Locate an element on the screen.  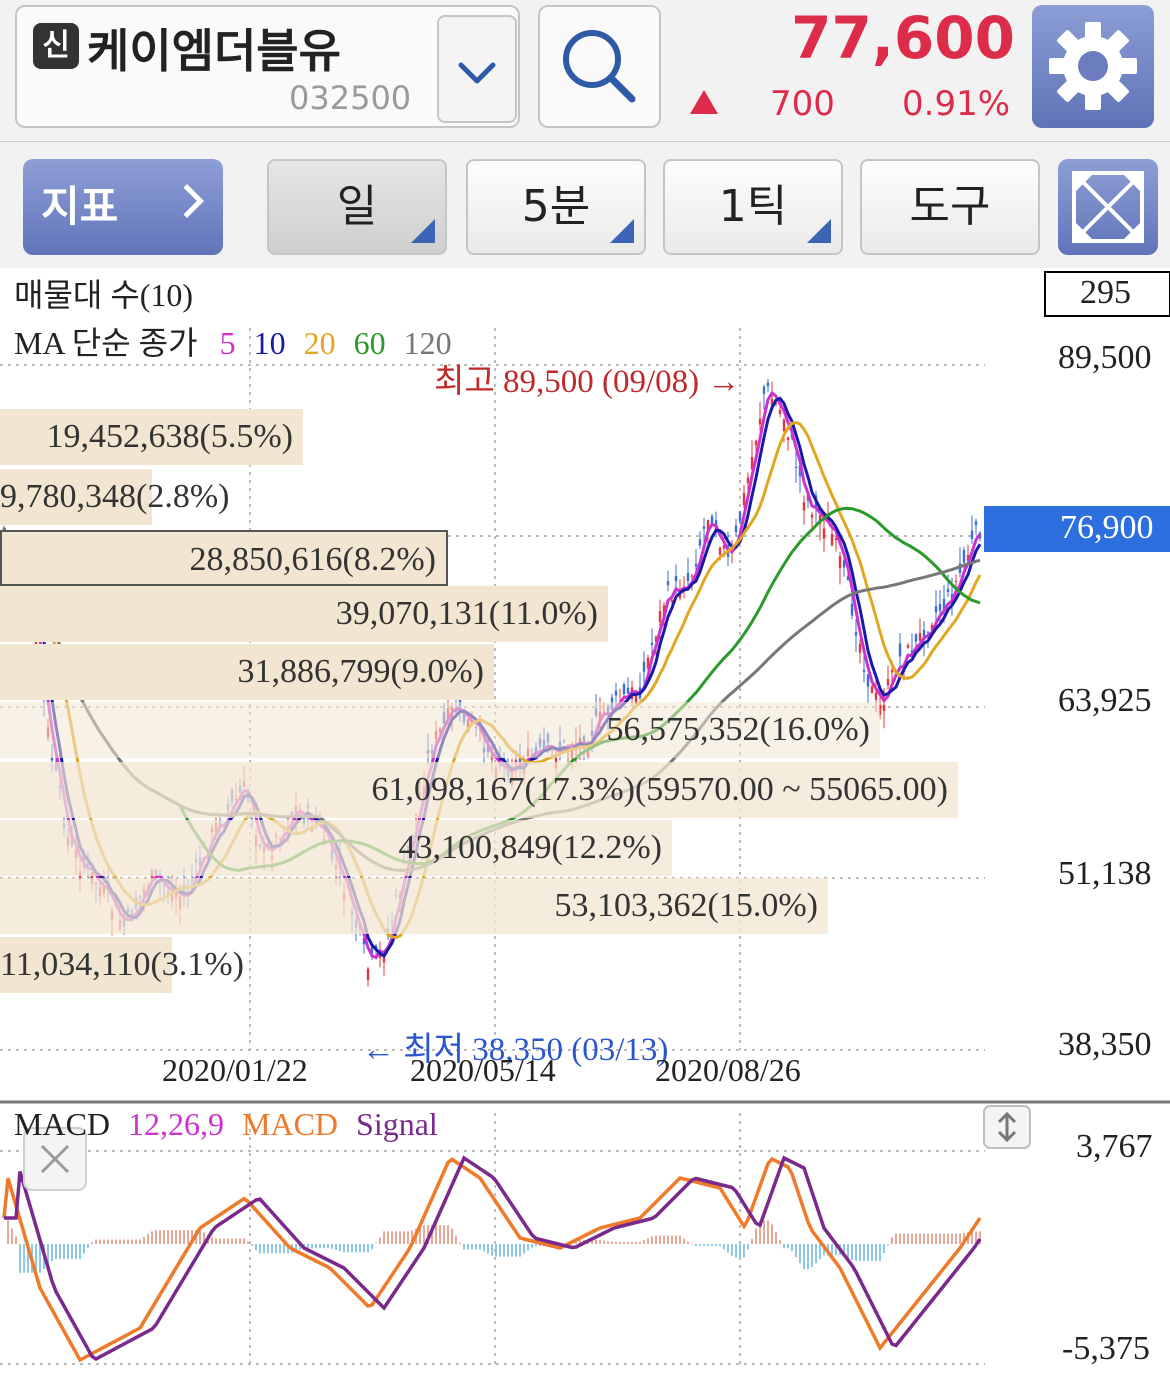
y-axis-label: 89,500 is located at coordinates (1105, 357).